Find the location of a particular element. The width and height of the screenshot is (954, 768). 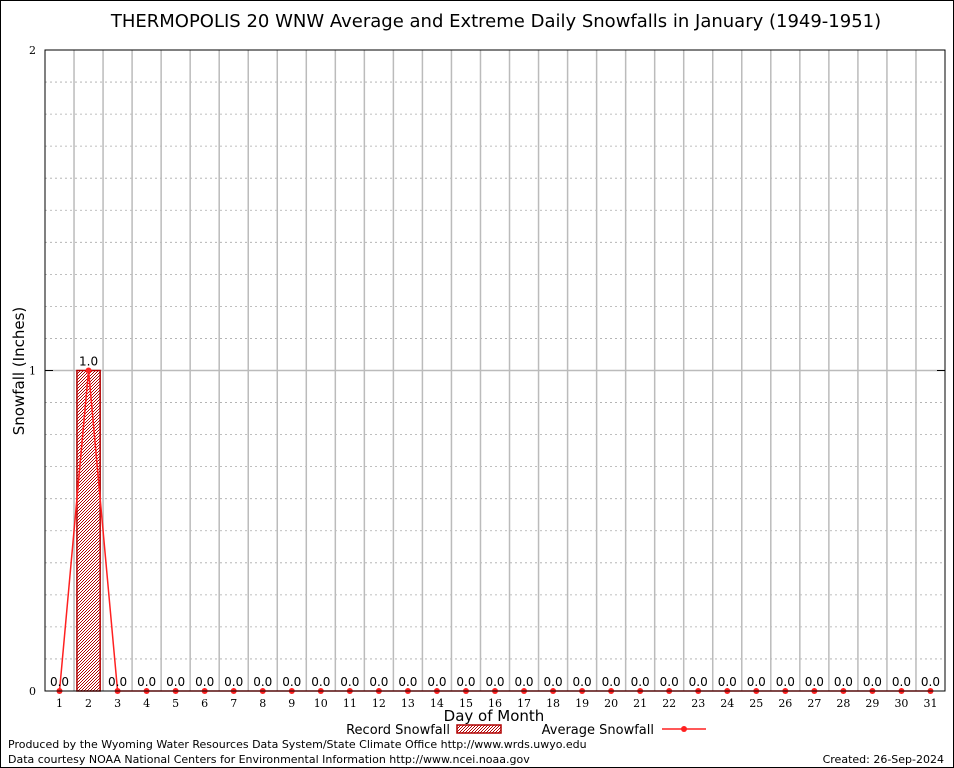

x-tick-label: 9 is located at coordinates (291, 703).